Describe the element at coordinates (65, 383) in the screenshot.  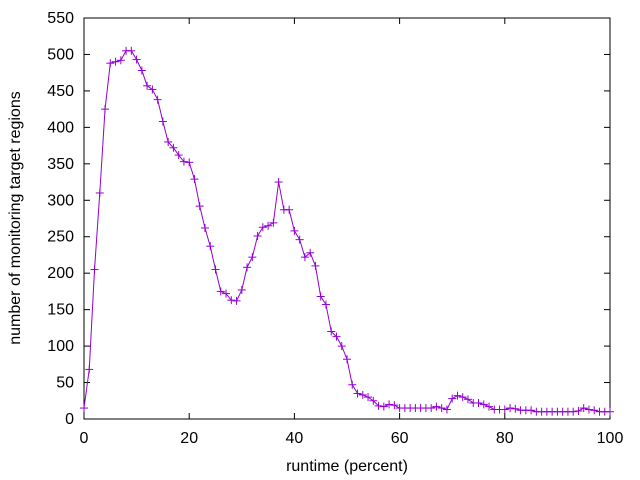
I see `y-tick-label: 50` at that location.